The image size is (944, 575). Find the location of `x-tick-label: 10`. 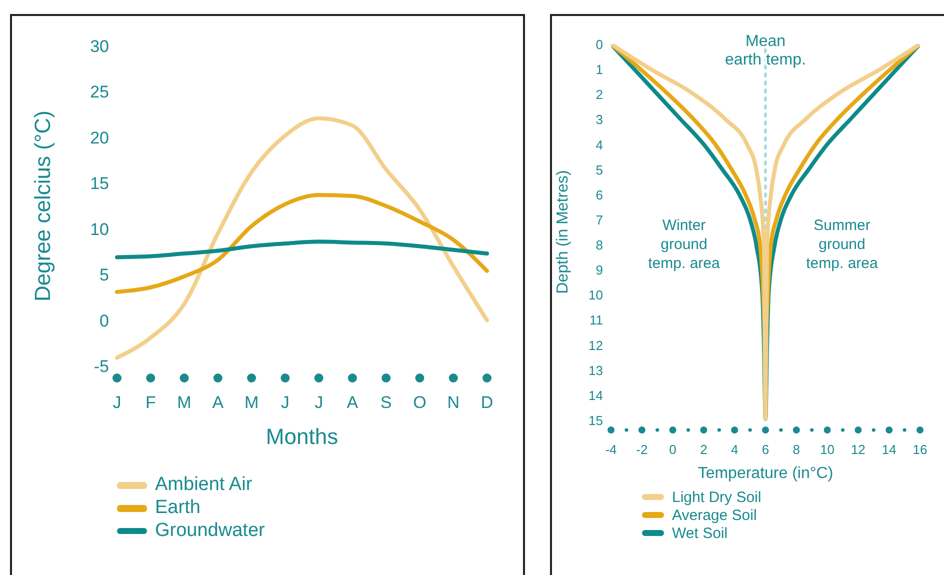

x-tick-label: 10 is located at coordinates (827, 449).